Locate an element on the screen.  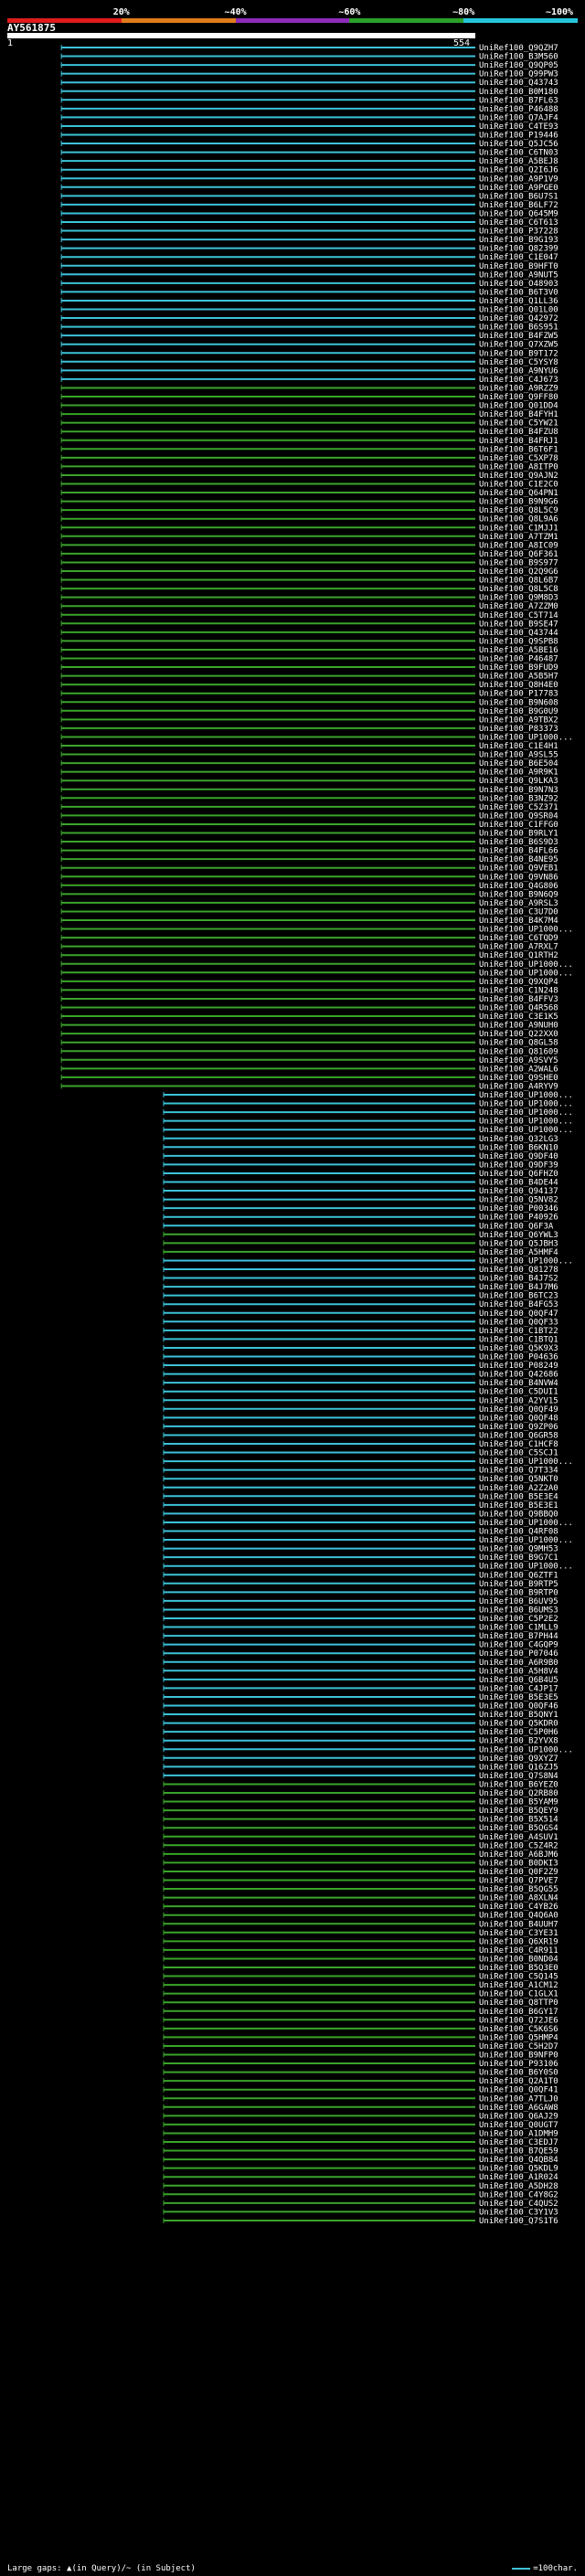
hit-label: UniRef100_B5E3E5 is located at coordinates (518, 1697).